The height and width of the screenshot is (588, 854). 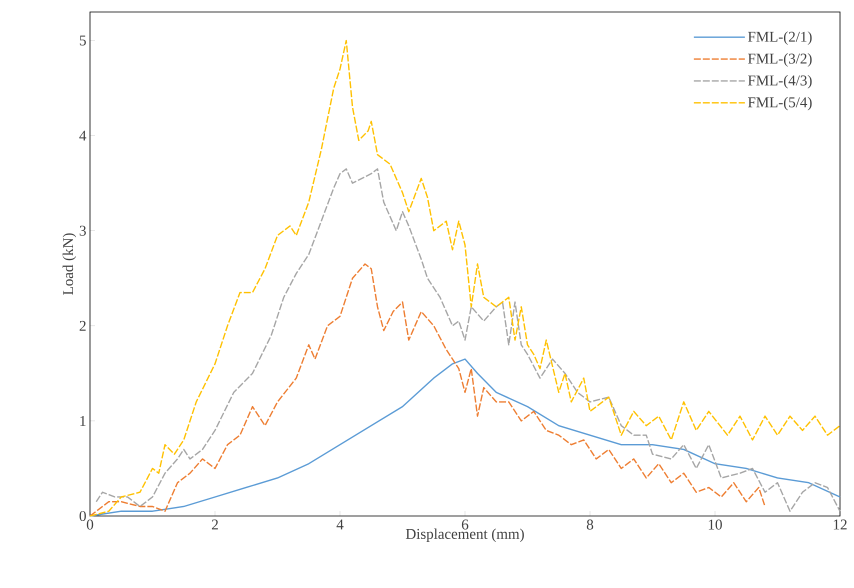 I want to click on legend-label: FML-(4/3), so click(x=780, y=82).